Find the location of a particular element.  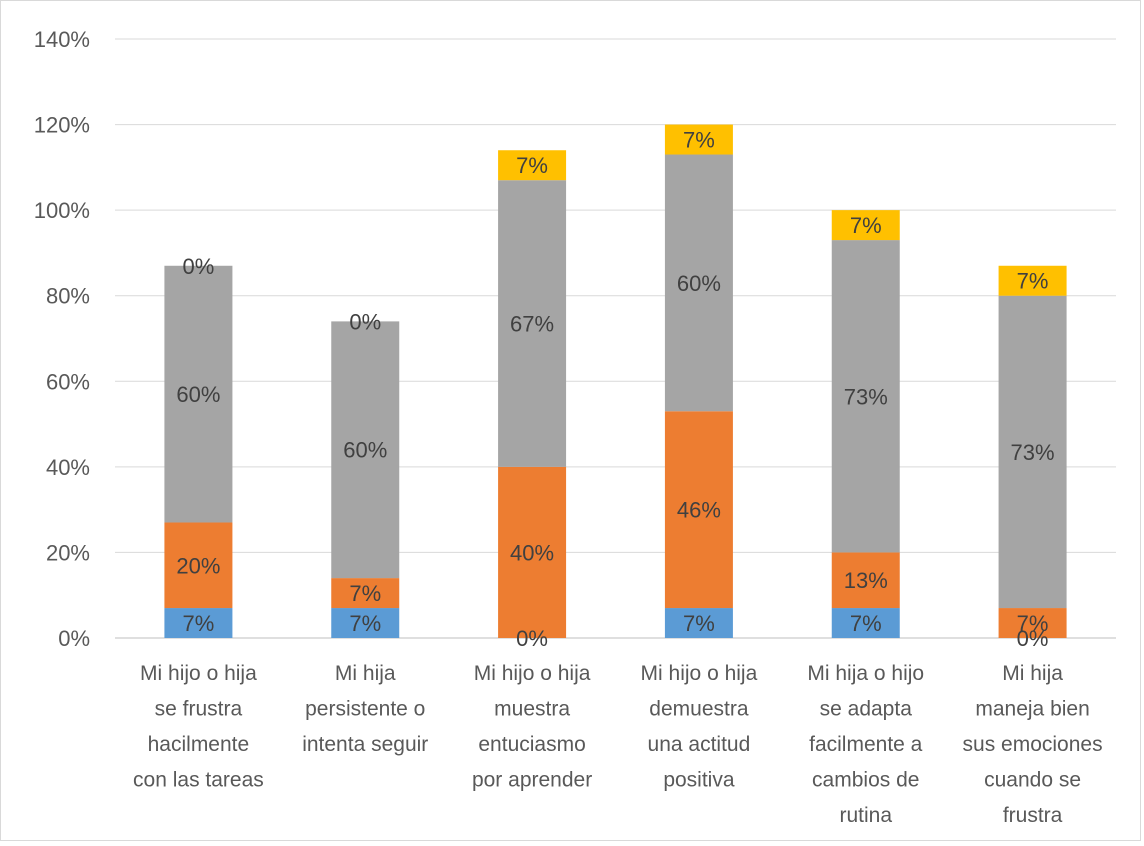

x-tick-label: una actitud is located at coordinates (699, 744).